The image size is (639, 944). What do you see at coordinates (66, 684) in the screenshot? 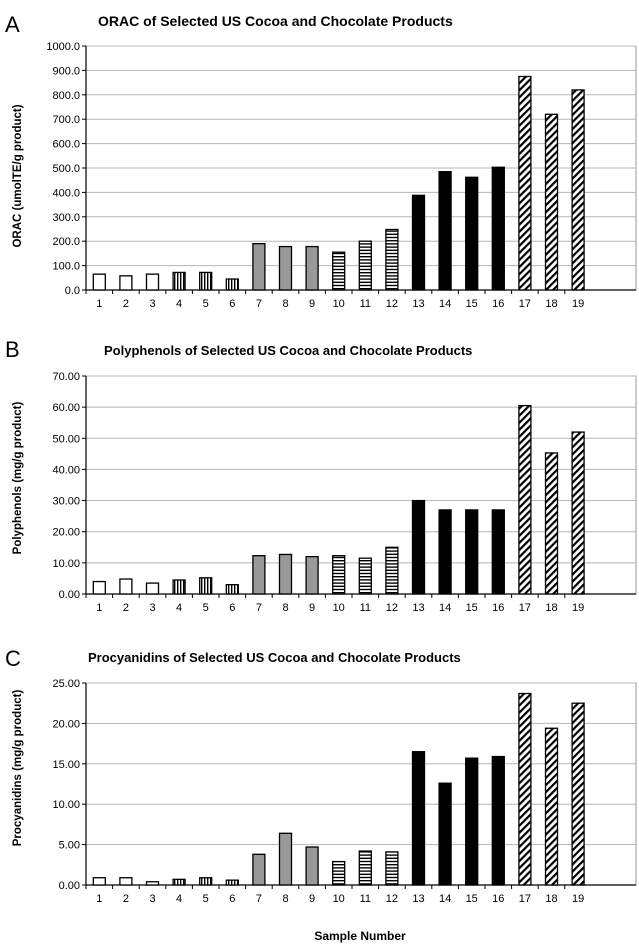
I see `y-tick-label: 25.00` at bounding box center [66, 684].